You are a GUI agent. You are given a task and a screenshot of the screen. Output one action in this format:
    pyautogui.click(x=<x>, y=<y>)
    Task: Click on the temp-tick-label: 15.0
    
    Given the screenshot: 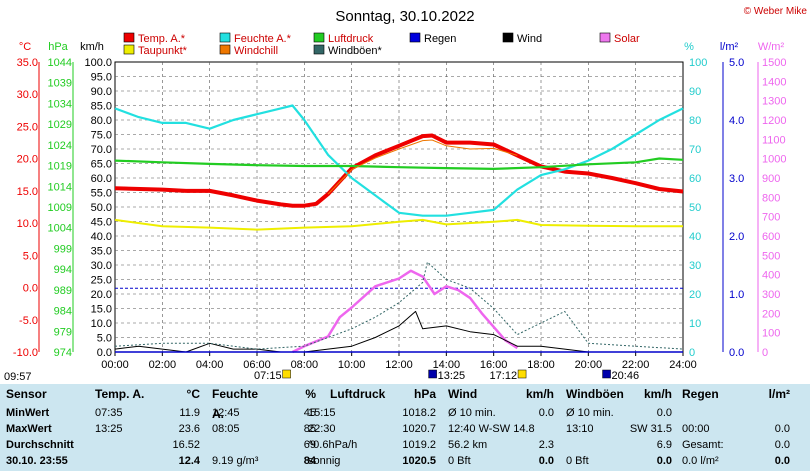 What is the action you would take?
    pyautogui.click(x=27, y=192)
    